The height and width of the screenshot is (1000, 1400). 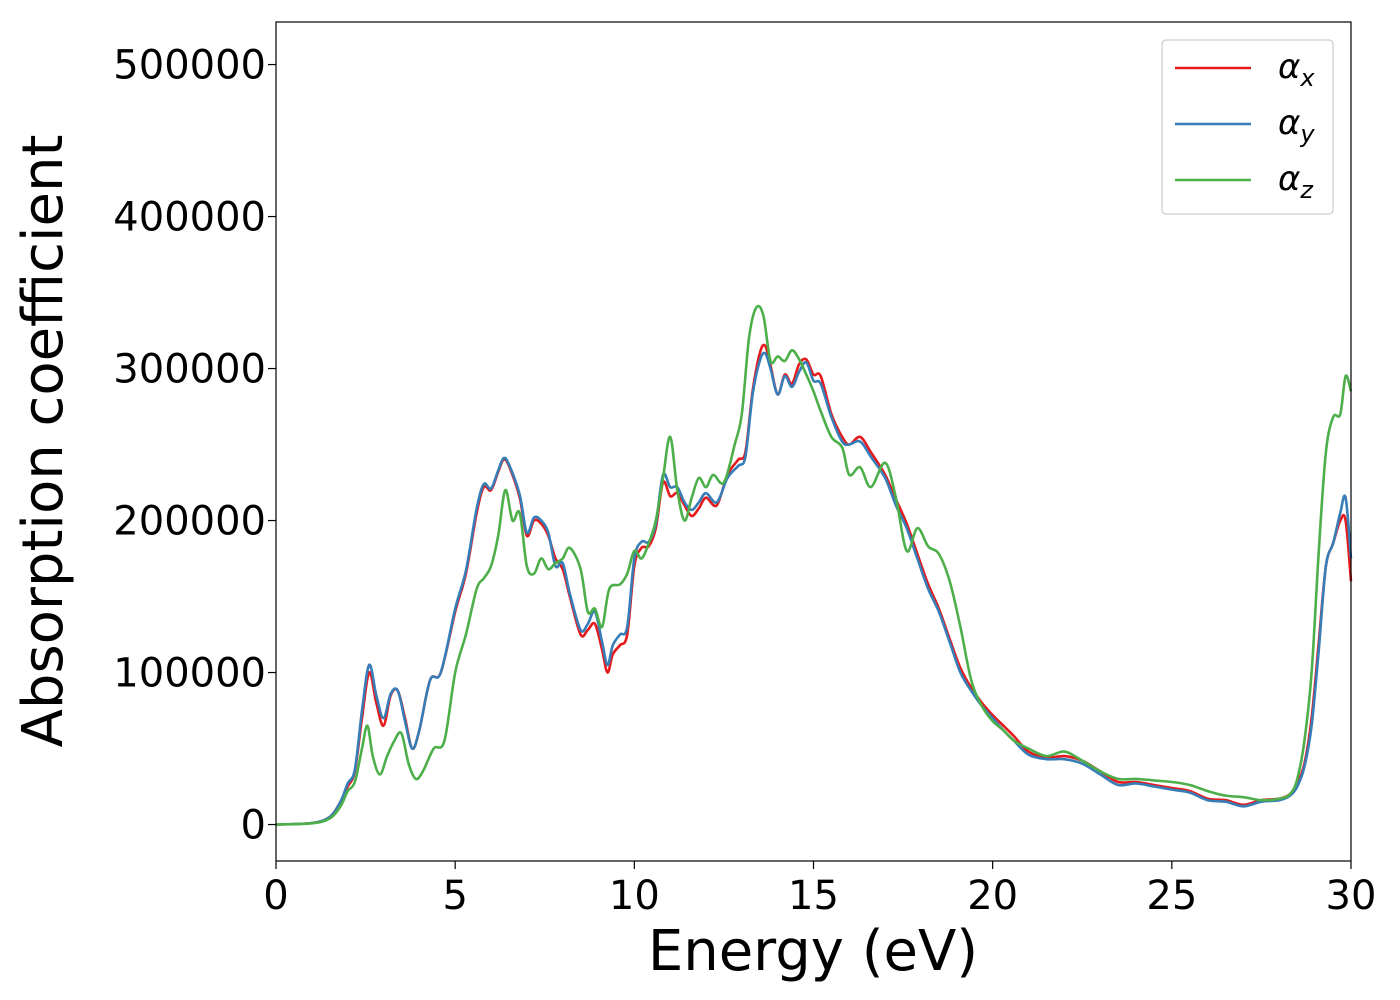 I want to click on legend-label-alpha-z: αz, so click(x=1296, y=181).